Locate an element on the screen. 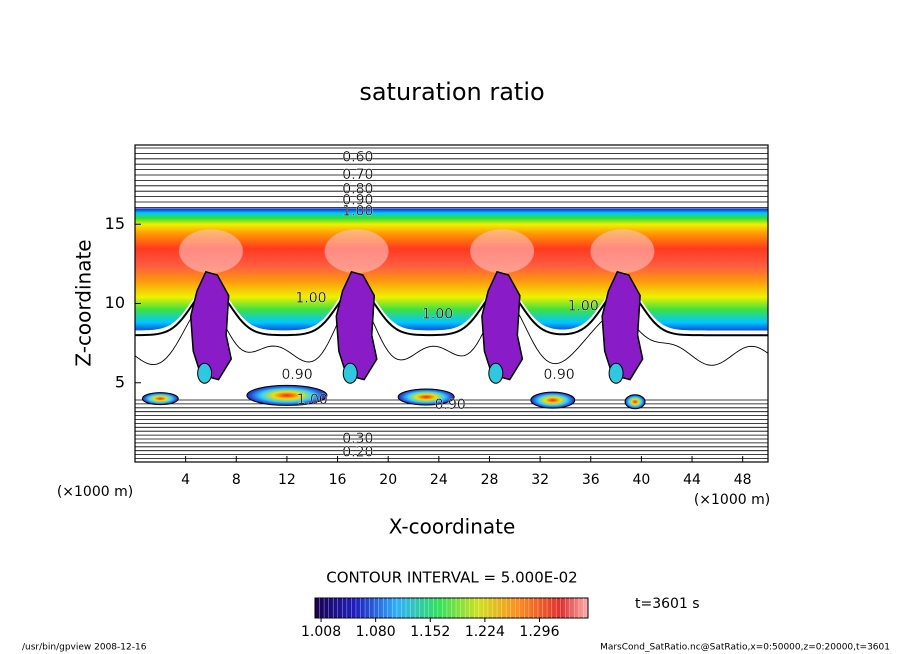  x-tick-label: 4 is located at coordinates (185, 480).